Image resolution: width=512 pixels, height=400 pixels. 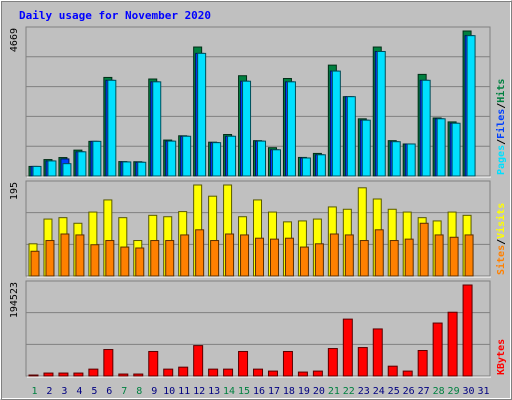 What do you see at coordinates (319, 391) in the screenshot?
I see `x-tick-label: 20` at bounding box center [319, 391].